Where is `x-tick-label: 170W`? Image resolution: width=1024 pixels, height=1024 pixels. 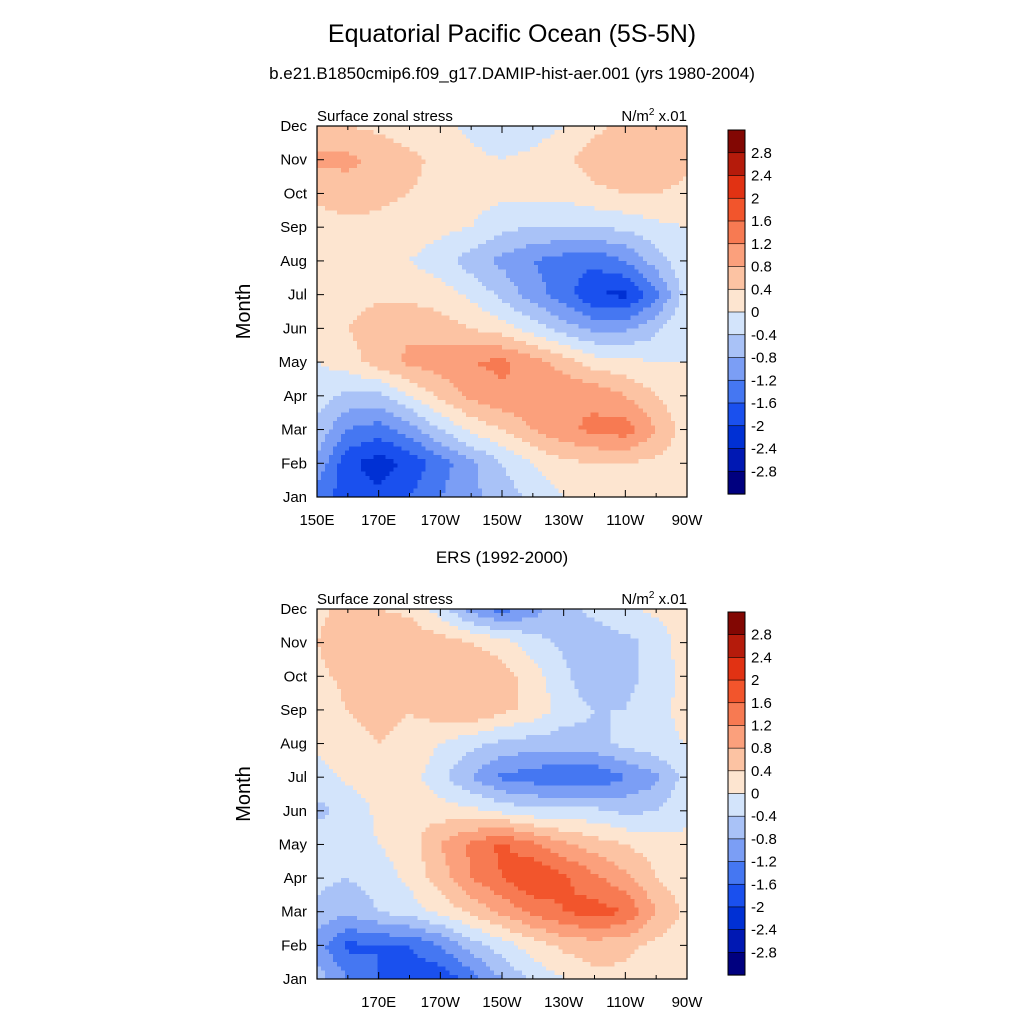
x-tick-label: 170W is located at coordinates (441, 520).